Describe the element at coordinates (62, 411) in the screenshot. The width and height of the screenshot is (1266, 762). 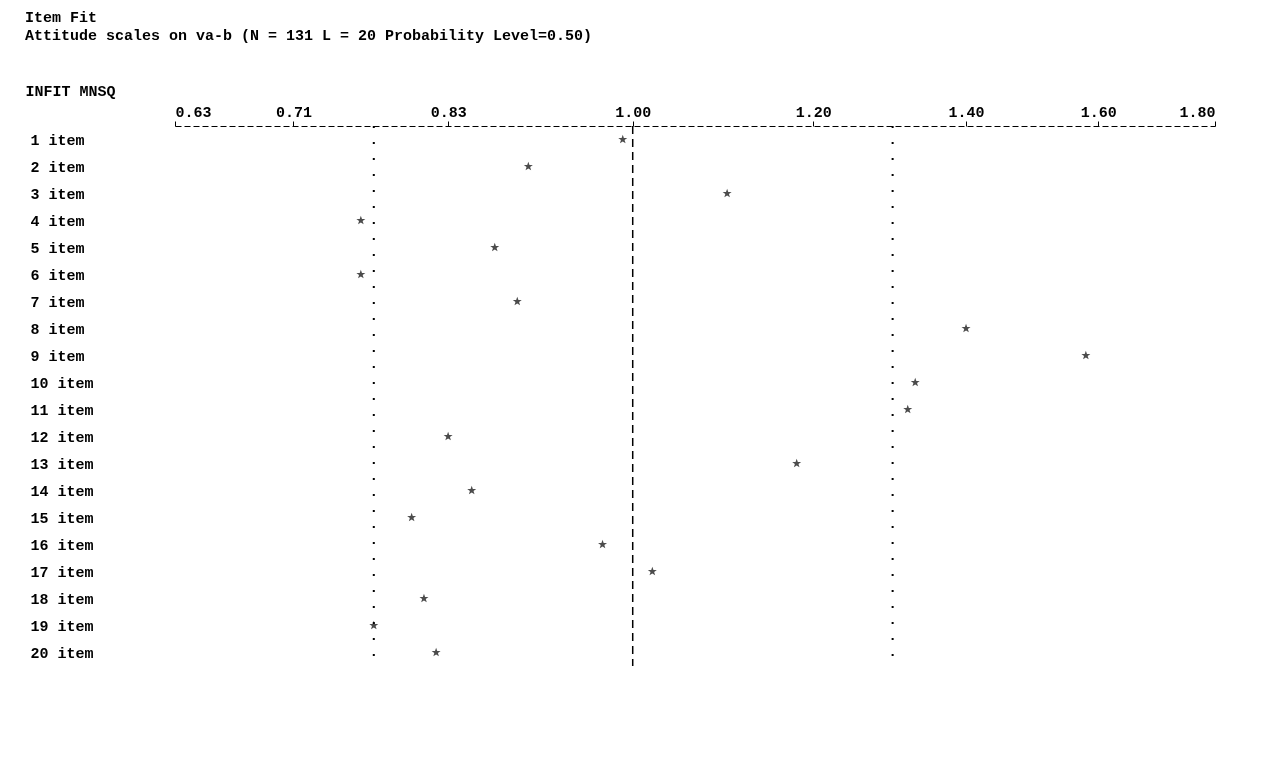
I see `y-tick-label: 11 item` at that location.